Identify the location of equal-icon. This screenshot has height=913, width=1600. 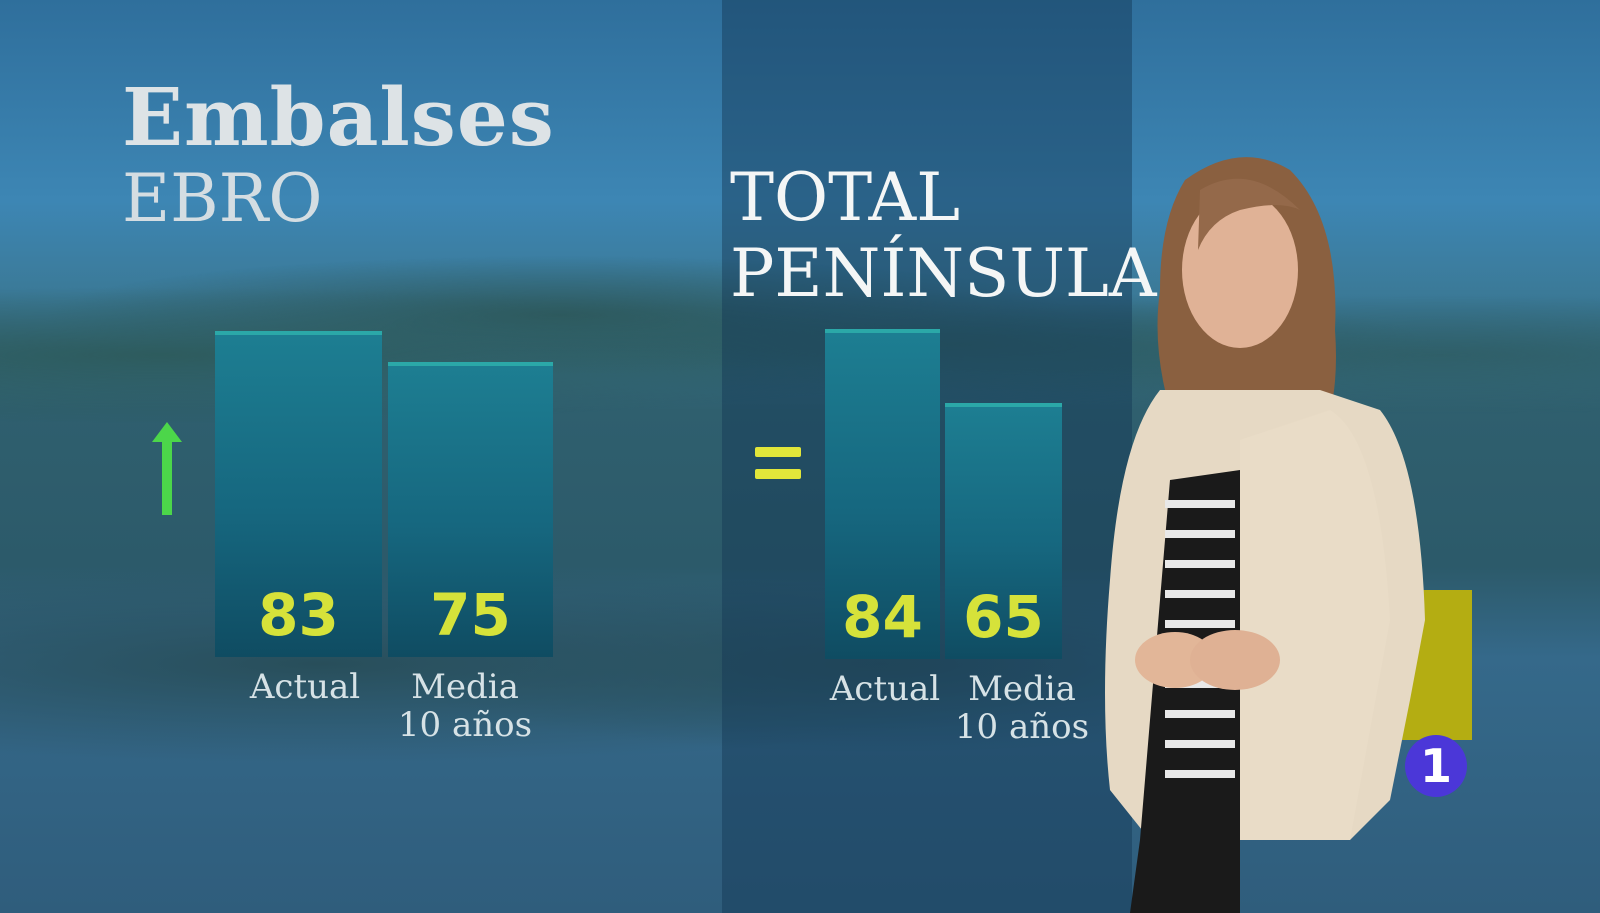
(778, 469).